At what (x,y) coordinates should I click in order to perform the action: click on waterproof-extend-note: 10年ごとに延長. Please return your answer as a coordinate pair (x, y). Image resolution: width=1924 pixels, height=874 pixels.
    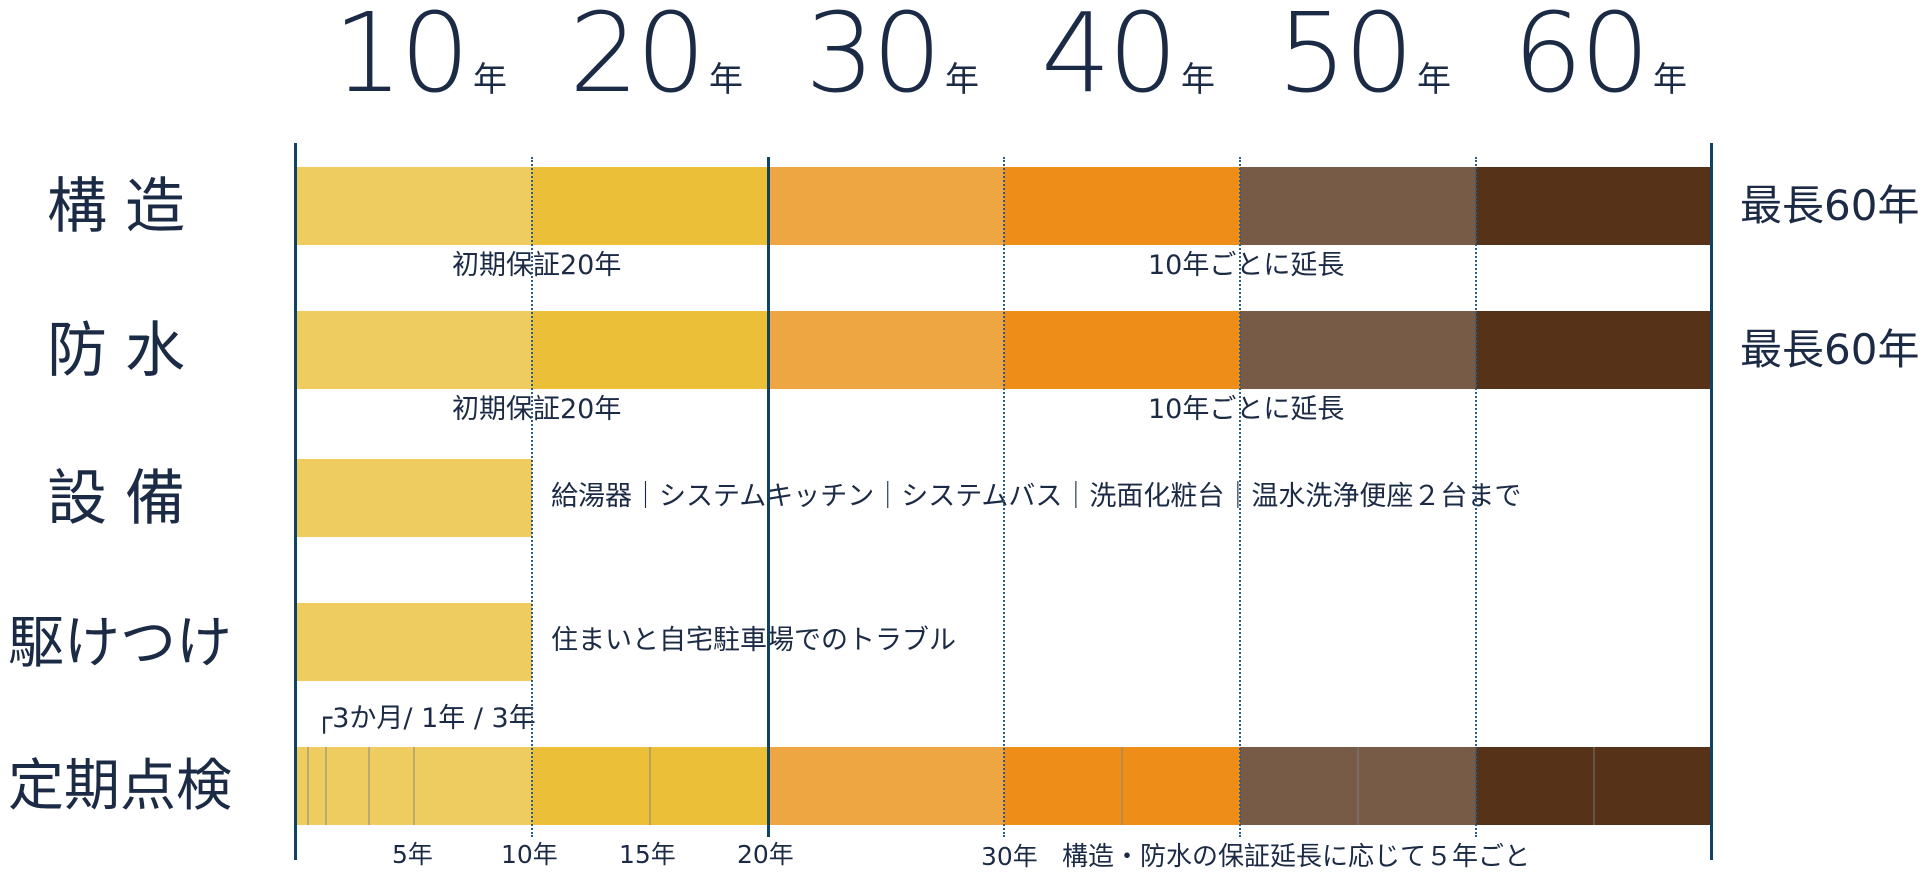
    Looking at the image, I should click on (1246, 409).